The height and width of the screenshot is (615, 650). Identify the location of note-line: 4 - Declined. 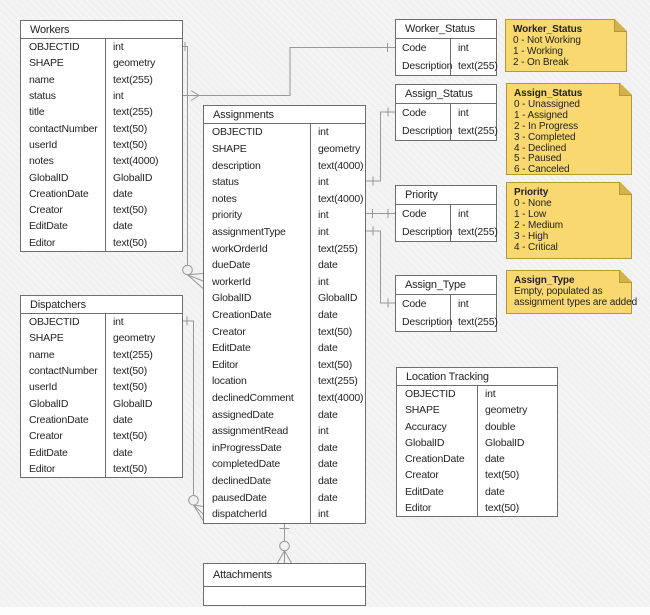
(540, 148).